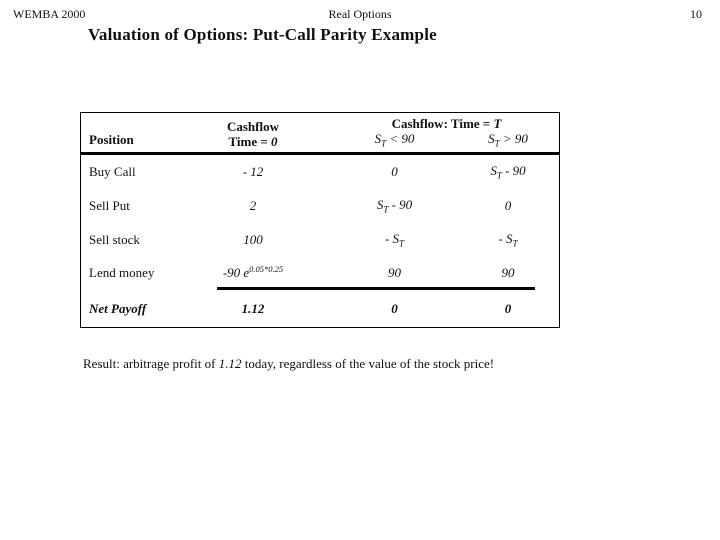  Describe the element at coordinates (497, 123) in the screenshot. I see `cashflow-tT-var: T` at that location.